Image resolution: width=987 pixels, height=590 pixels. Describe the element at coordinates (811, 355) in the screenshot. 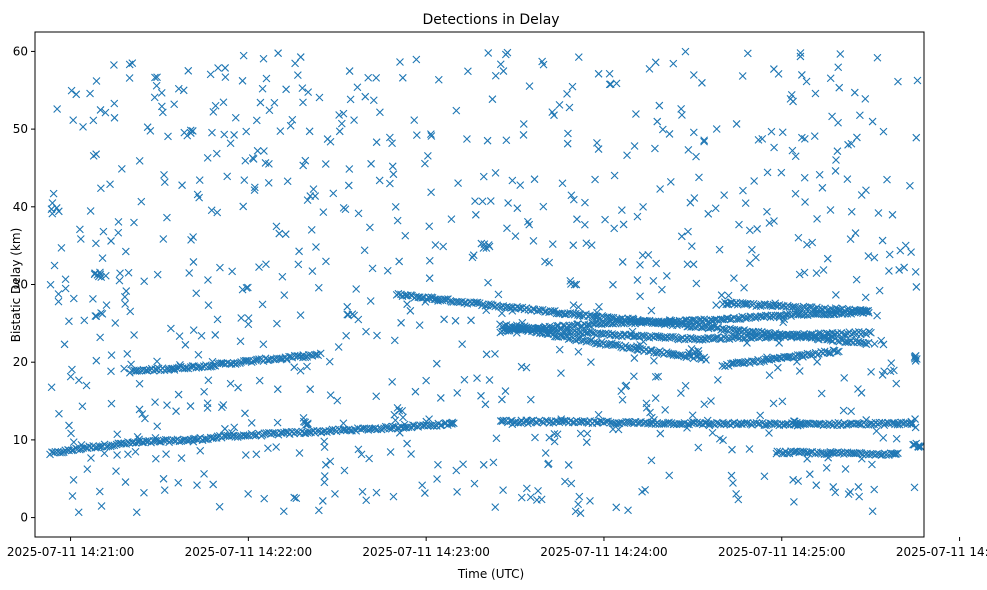

I see `track-6-point` at that location.